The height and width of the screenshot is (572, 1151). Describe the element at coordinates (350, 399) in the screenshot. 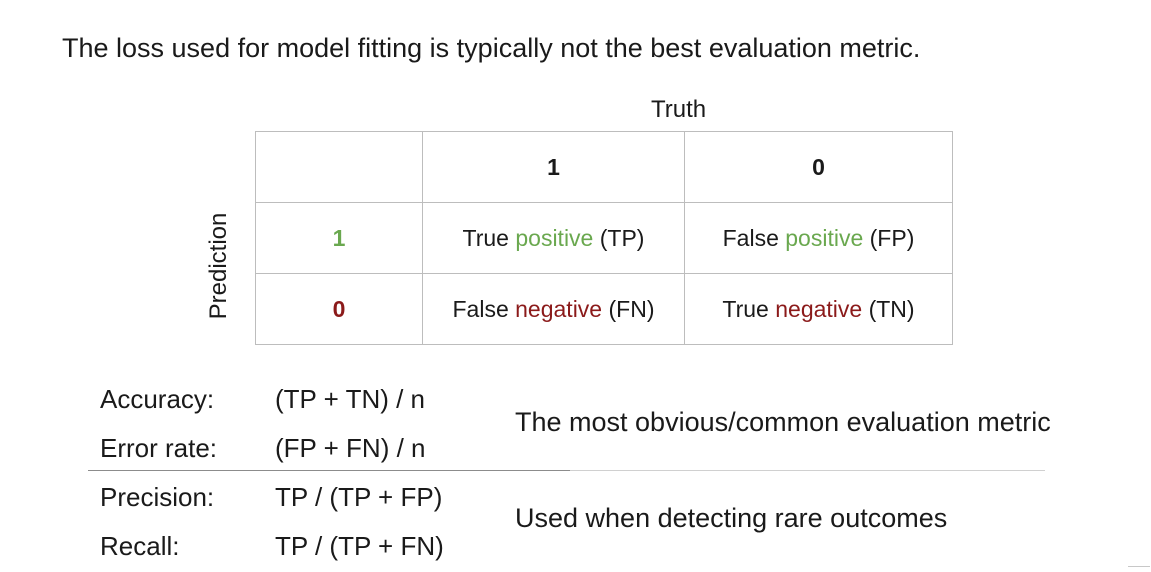

I see `metric-formula-accuracy: (TP + TN) / n` at that location.